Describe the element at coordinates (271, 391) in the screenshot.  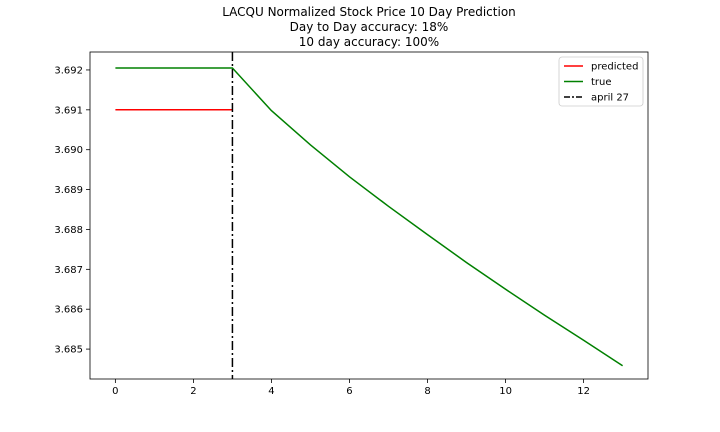
I see `x-tick-label: 4` at that location.